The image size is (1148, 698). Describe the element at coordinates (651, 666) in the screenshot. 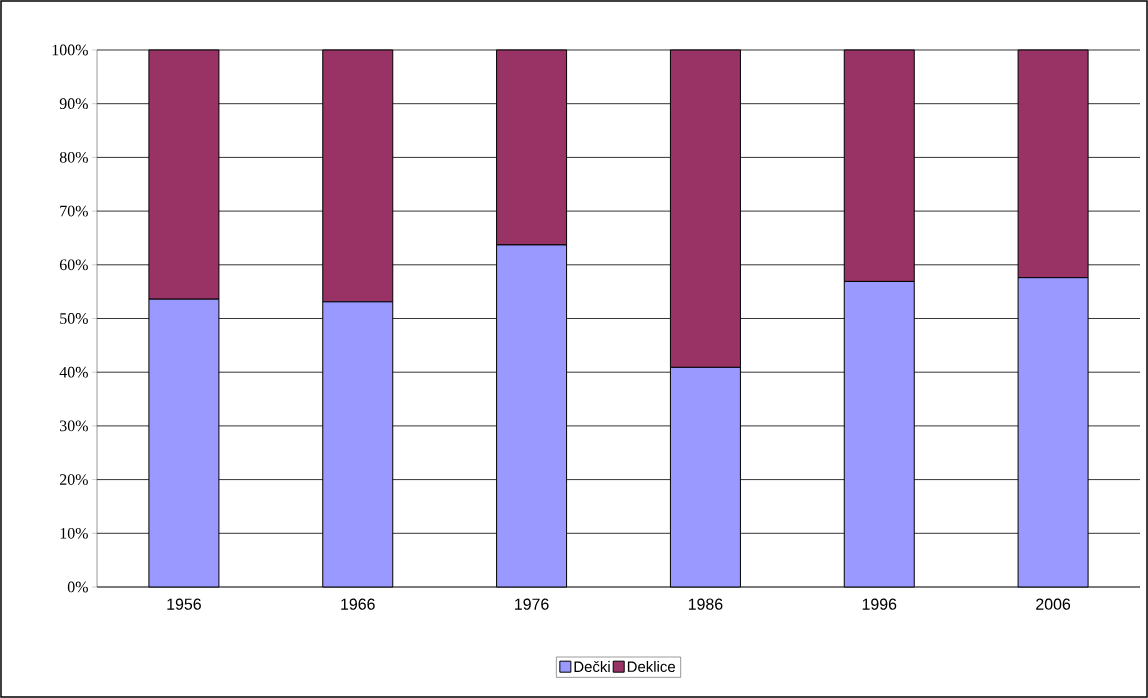

I see `legend-label: Deklice` at that location.